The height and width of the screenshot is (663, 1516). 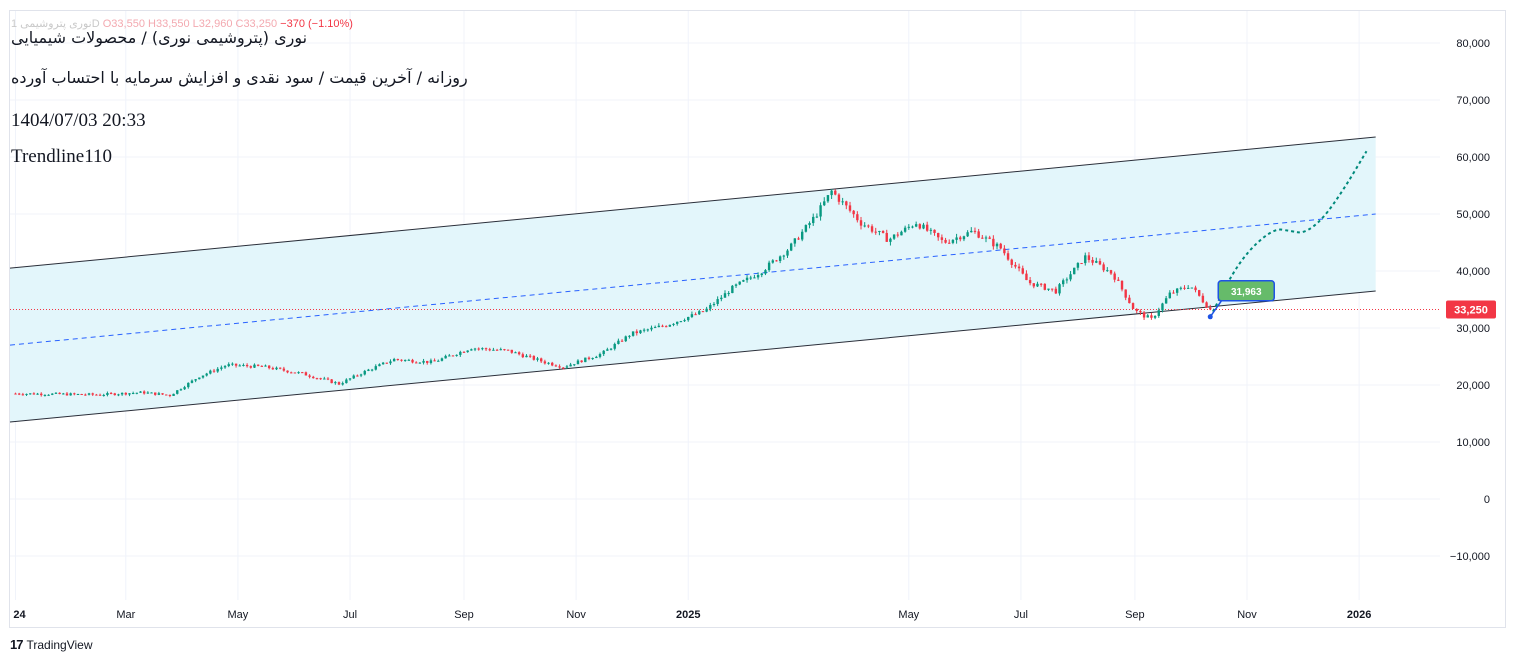 What do you see at coordinates (51, 644) in the screenshot?
I see `tradingview-logo: 17 TradingView` at bounding box center [51, 644].